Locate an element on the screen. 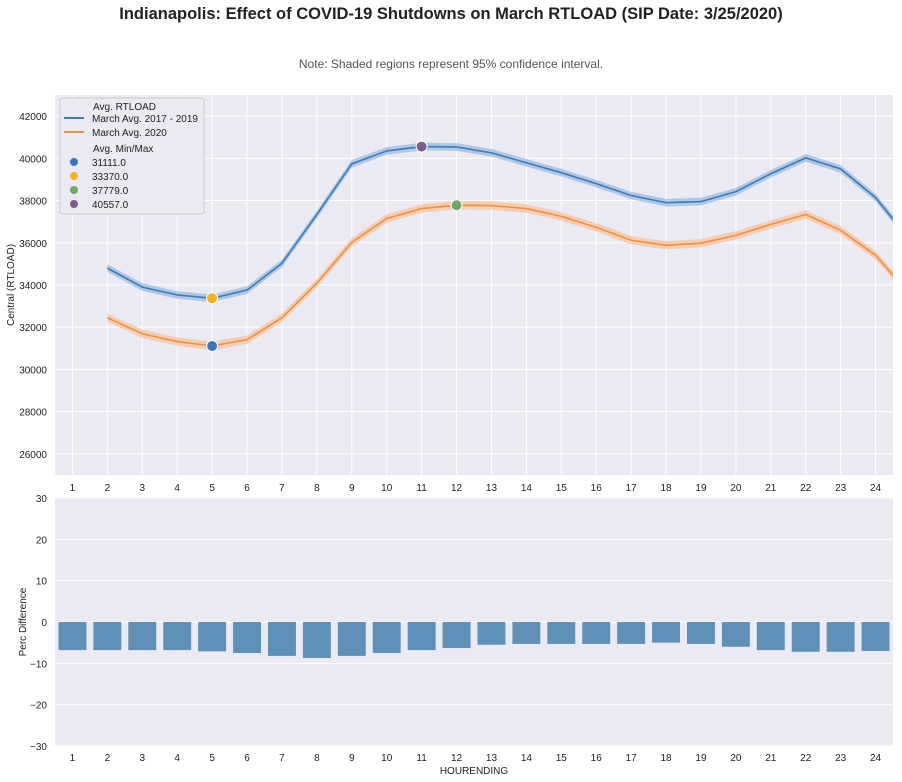  x-tick-label: 19 is located at coordinates (701, 758).